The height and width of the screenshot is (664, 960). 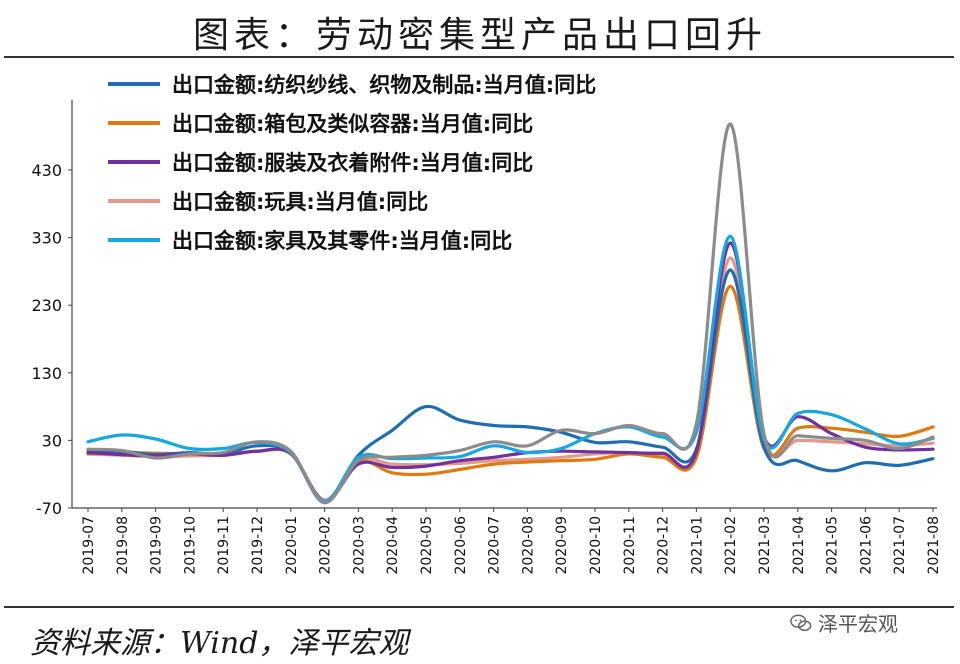 What do you see at coordinates (384, 85) in the screenshot?
I see `legend-label-0: 出口金额:纺织纱线、织物及制品:当月值:同比` at bounding box center [384, 85].